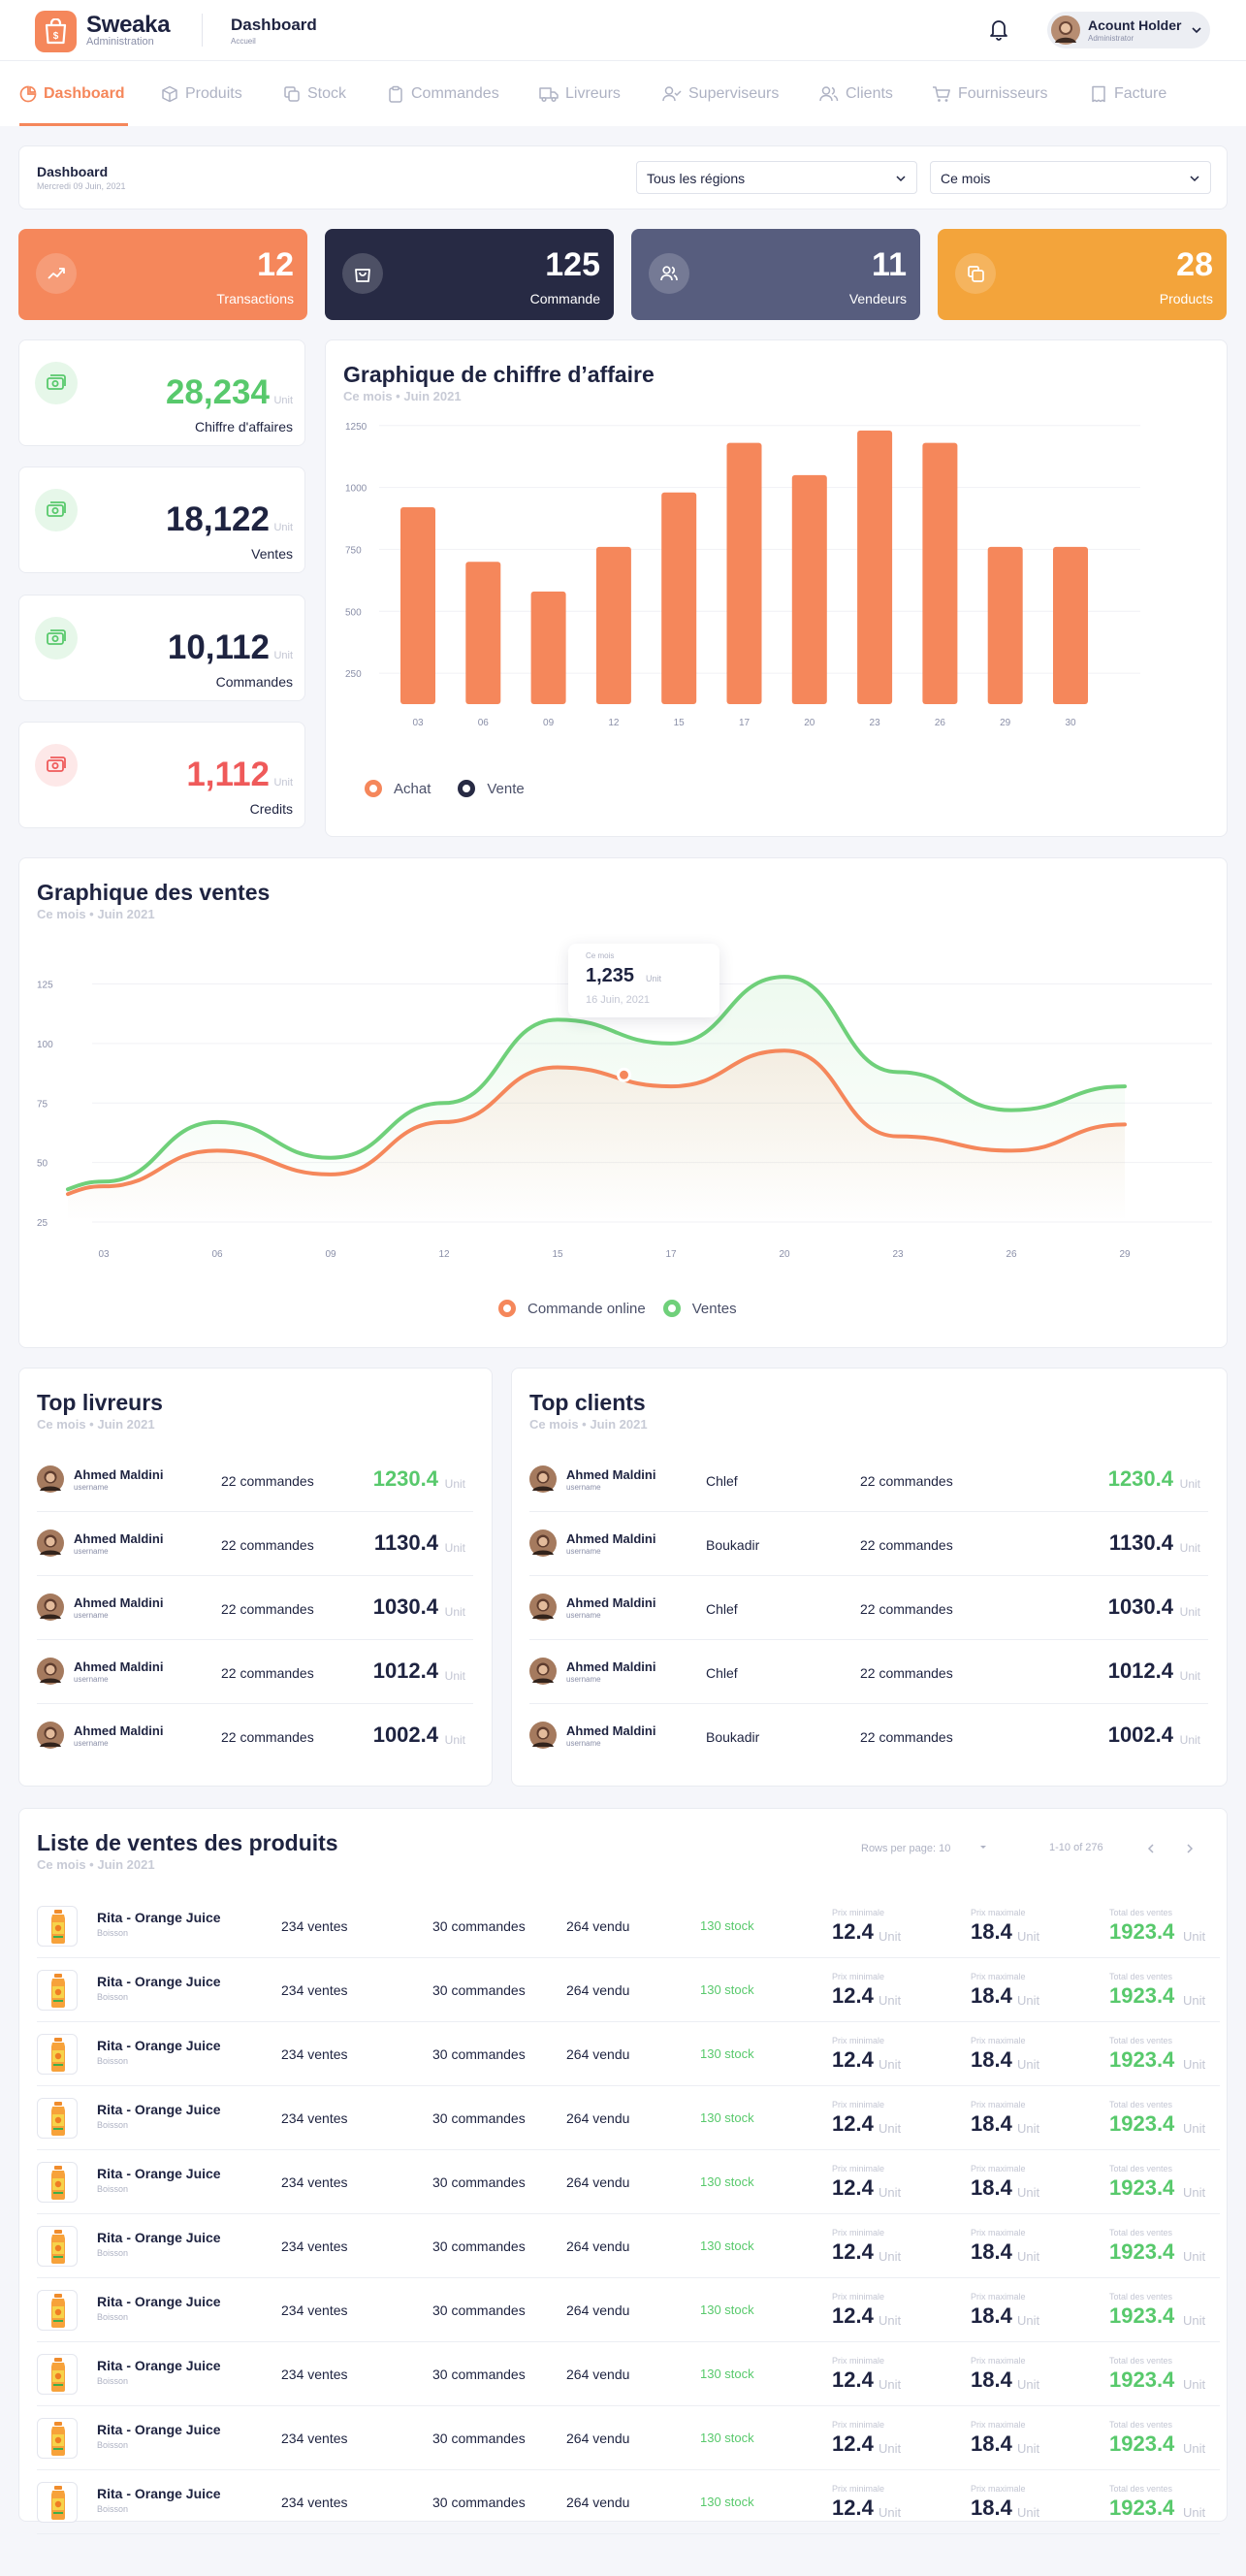  Describe the element at coordinates (267, 1609) in the screenshot. I see `order-count: 22 commandes` at that location.